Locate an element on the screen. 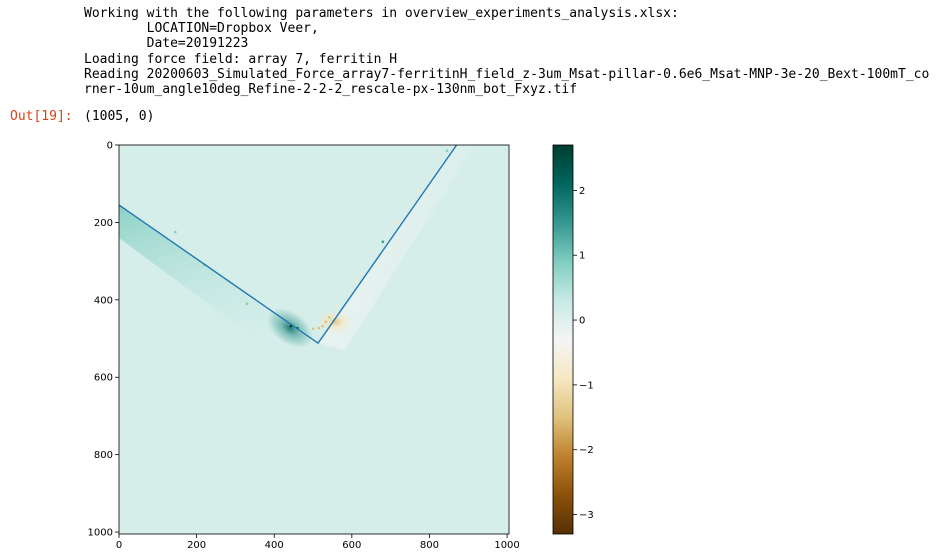 The image size is (952, 555). y-tick-label: 600 is located at coordinates (103, 378).